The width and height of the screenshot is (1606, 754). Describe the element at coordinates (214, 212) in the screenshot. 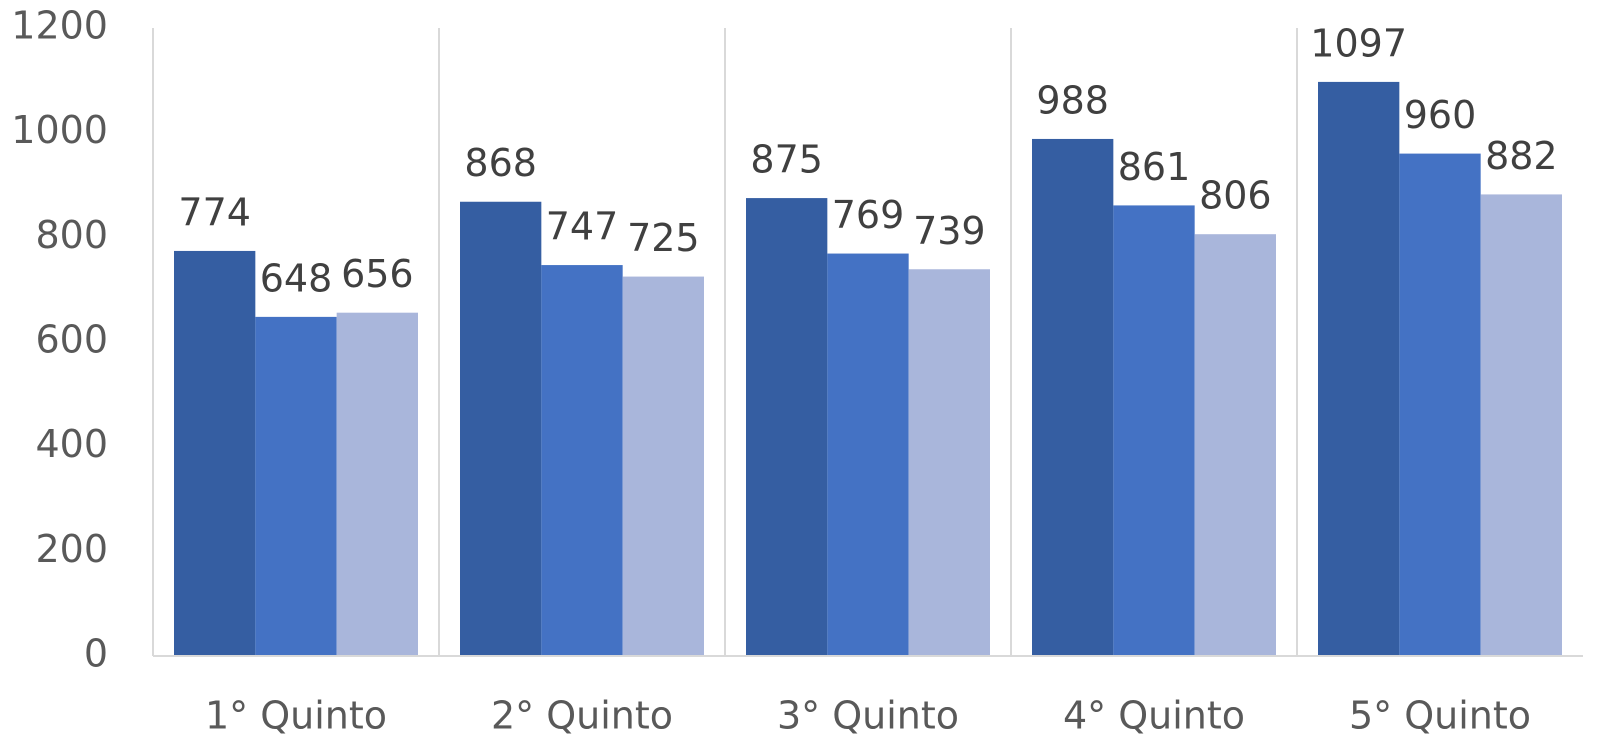

I see `data-label: 774` at that location.